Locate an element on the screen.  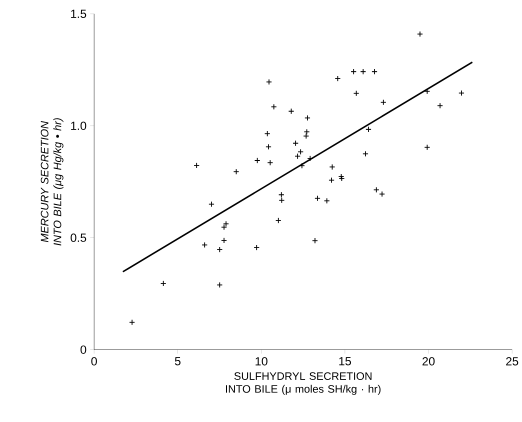
x-tick-label: 10 is located at coordinates (262, 361).